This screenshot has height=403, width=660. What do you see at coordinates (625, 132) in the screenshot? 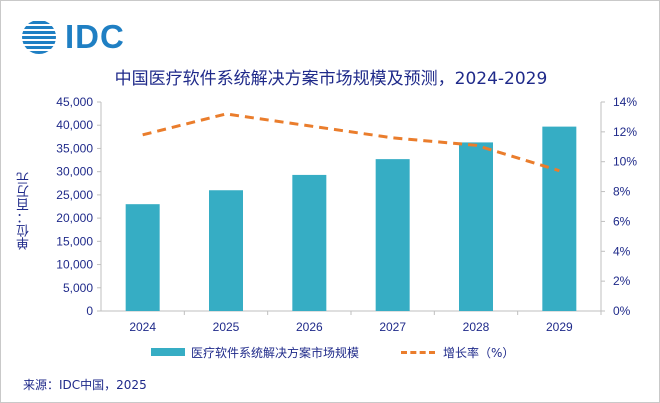
I see `y2-tick-label: 12%` at bounding box center [625, 132].